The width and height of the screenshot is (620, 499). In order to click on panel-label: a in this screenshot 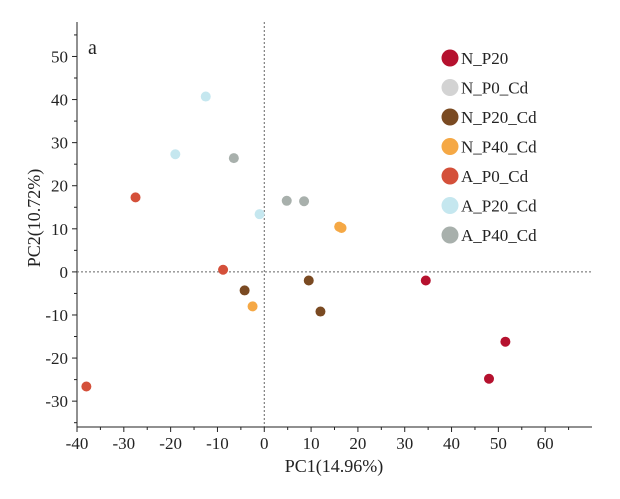, I will do `click(92, 48)`.